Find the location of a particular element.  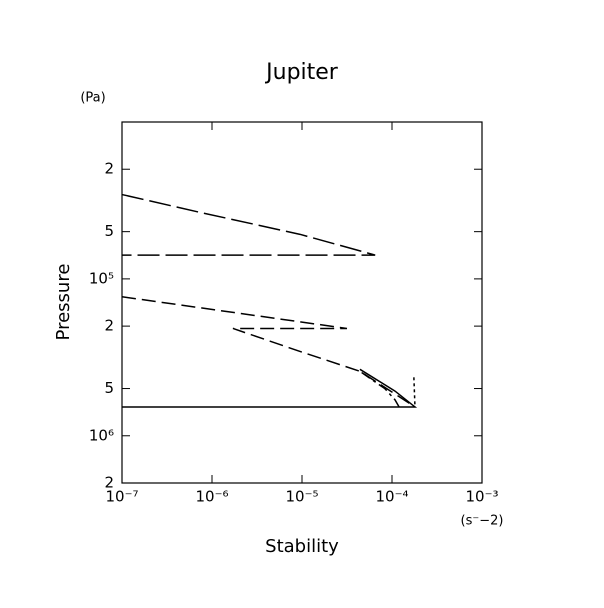

x-unit: (s⁻−2) is located at coordinates (482, 521).